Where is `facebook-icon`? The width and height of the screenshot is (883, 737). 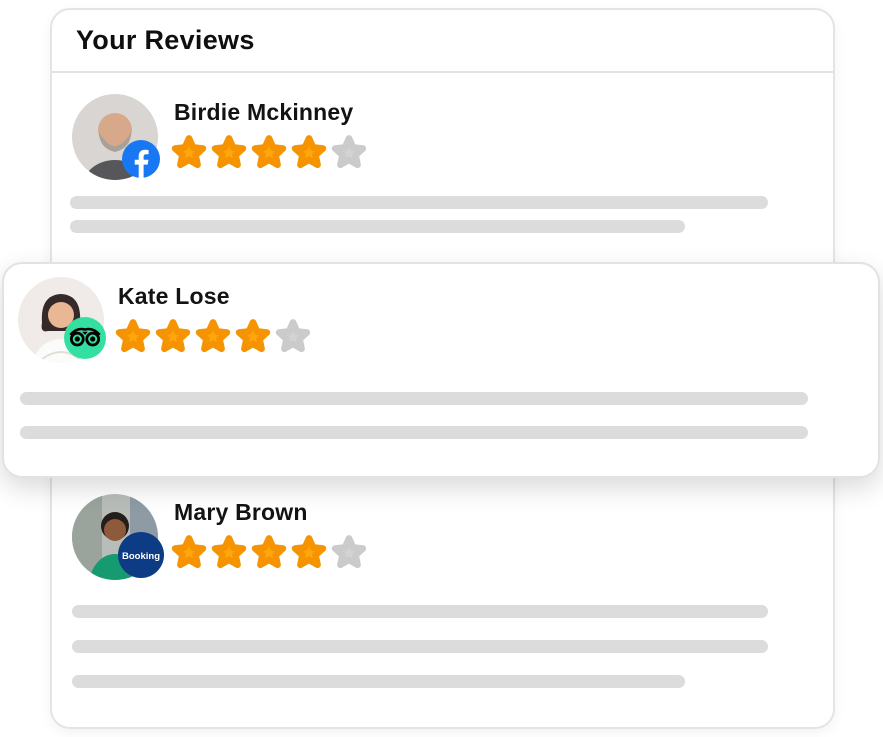 facebook-icon is located at coordinates (141, 159).